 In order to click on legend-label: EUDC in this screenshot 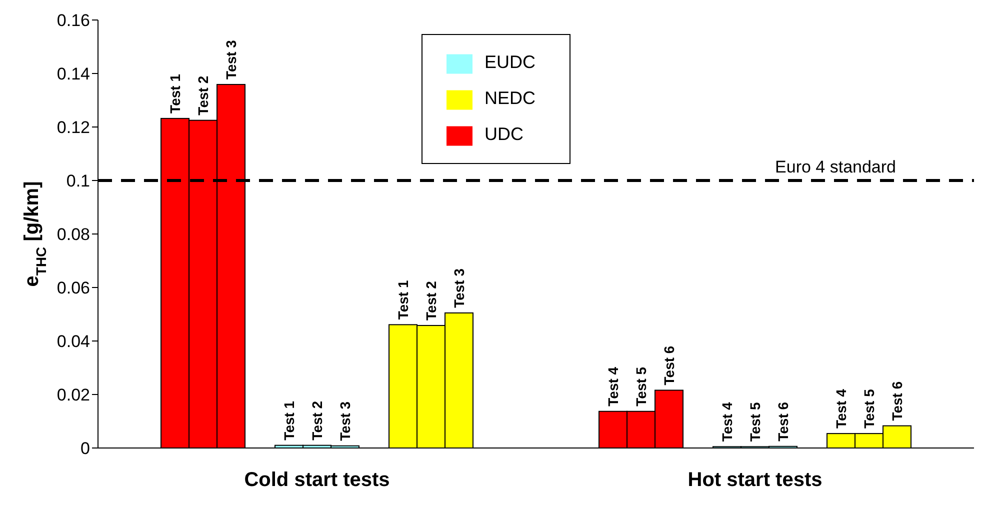, I will do `click(510, 62)`.